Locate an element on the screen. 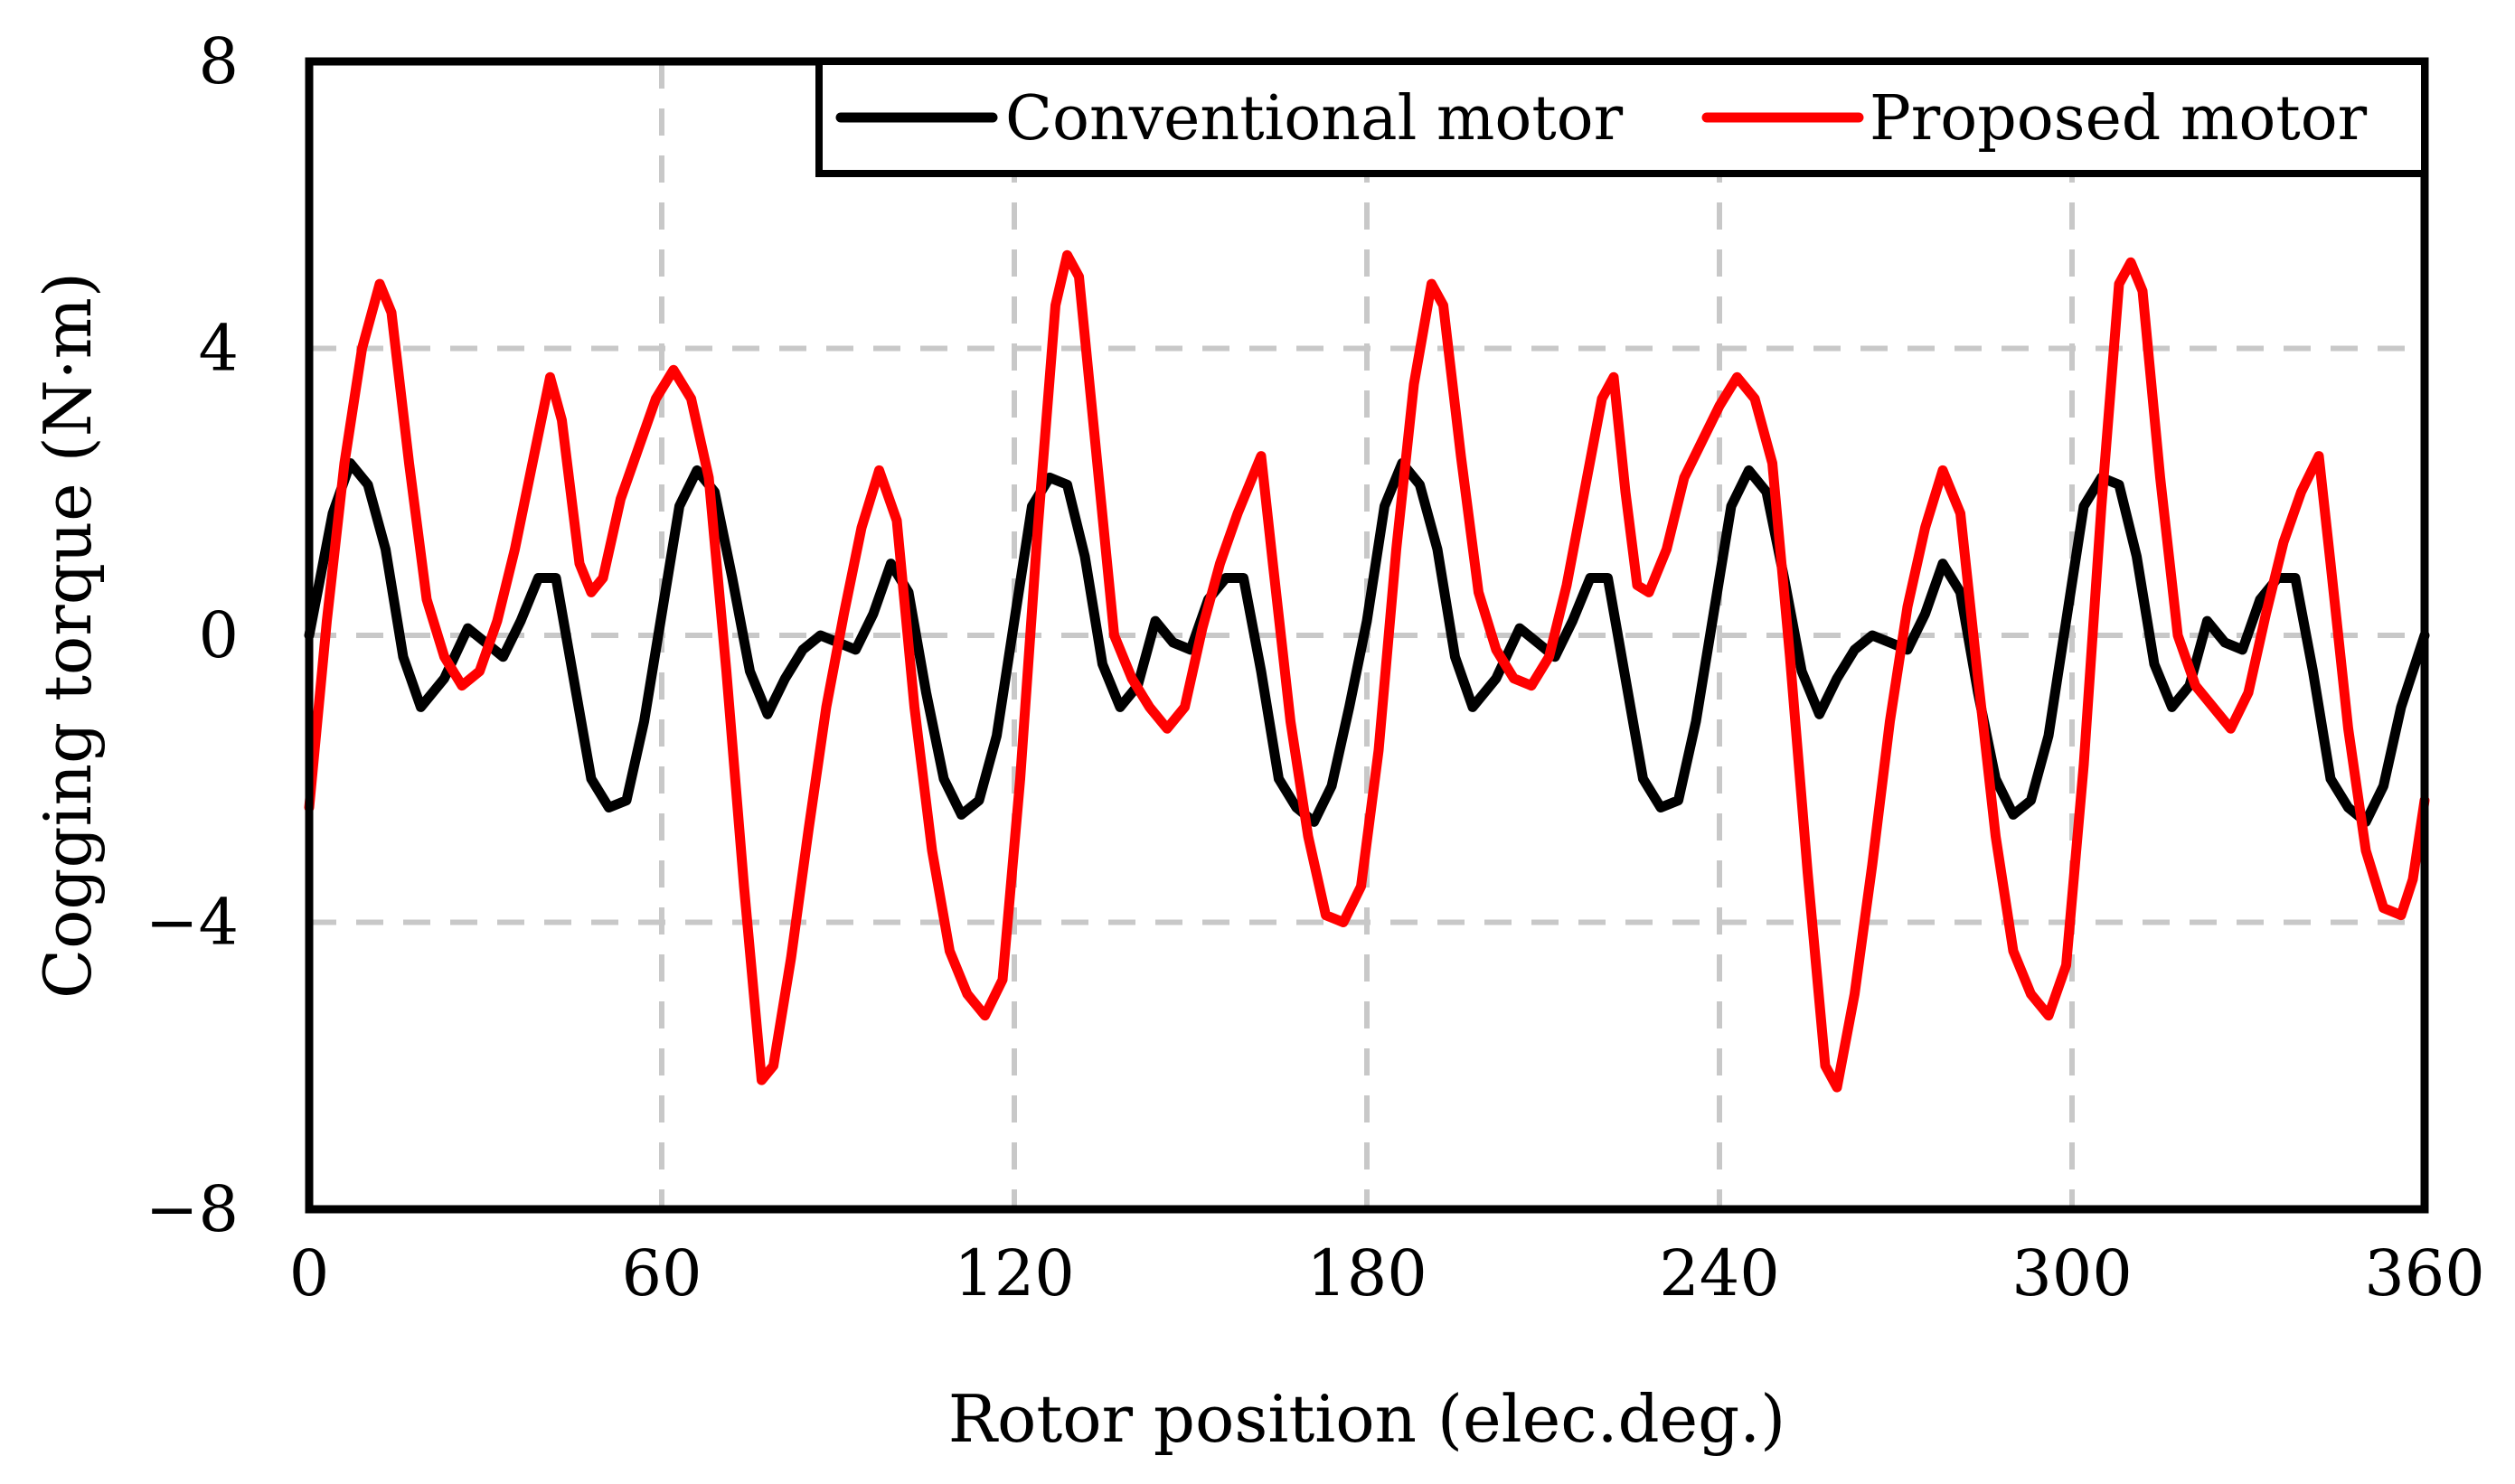 The width and height of the screenshot is (2515, 1484). x-tick-label-300: 300 is located at coordinates (2072, 1273).